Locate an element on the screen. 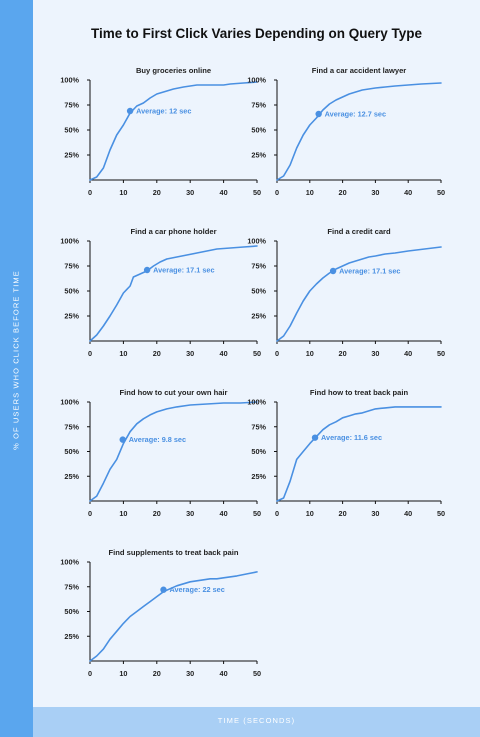 This screenshot has height=737, width=480. y-axis-band is located at coordinates (16, 368).